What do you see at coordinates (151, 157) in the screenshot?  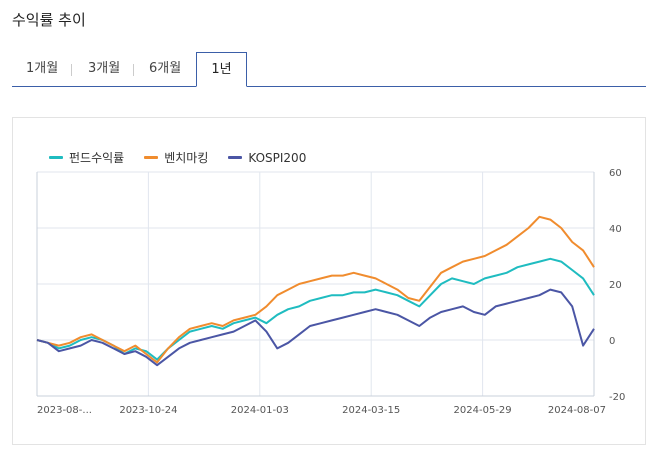 I see `legend-swatch-benchmark` at bounding box center [151, 157].